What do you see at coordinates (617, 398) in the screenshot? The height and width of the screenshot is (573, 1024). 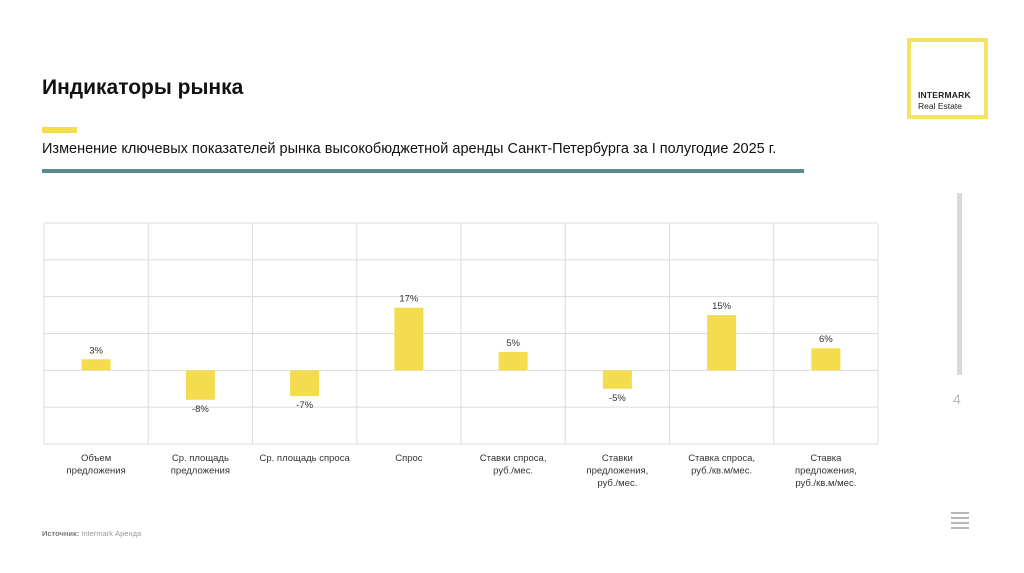 I see `data-label-6: -5%` at bounding box center [617, 398].